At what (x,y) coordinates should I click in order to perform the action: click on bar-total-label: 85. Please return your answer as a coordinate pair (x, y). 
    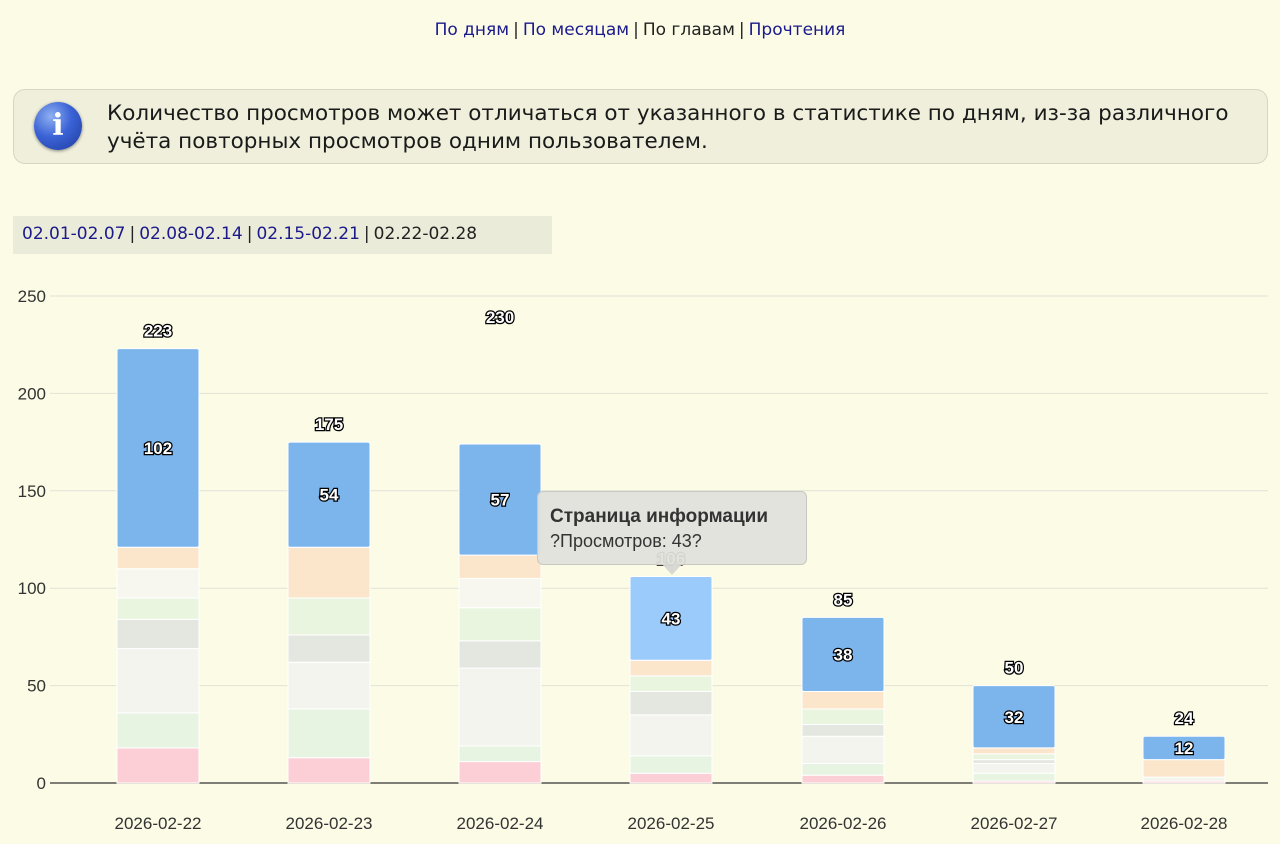
    Looking at the image, I should click on (843, 599).